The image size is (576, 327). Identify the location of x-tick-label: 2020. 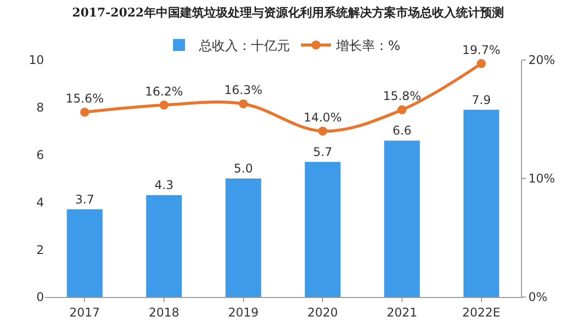
(322, 312).